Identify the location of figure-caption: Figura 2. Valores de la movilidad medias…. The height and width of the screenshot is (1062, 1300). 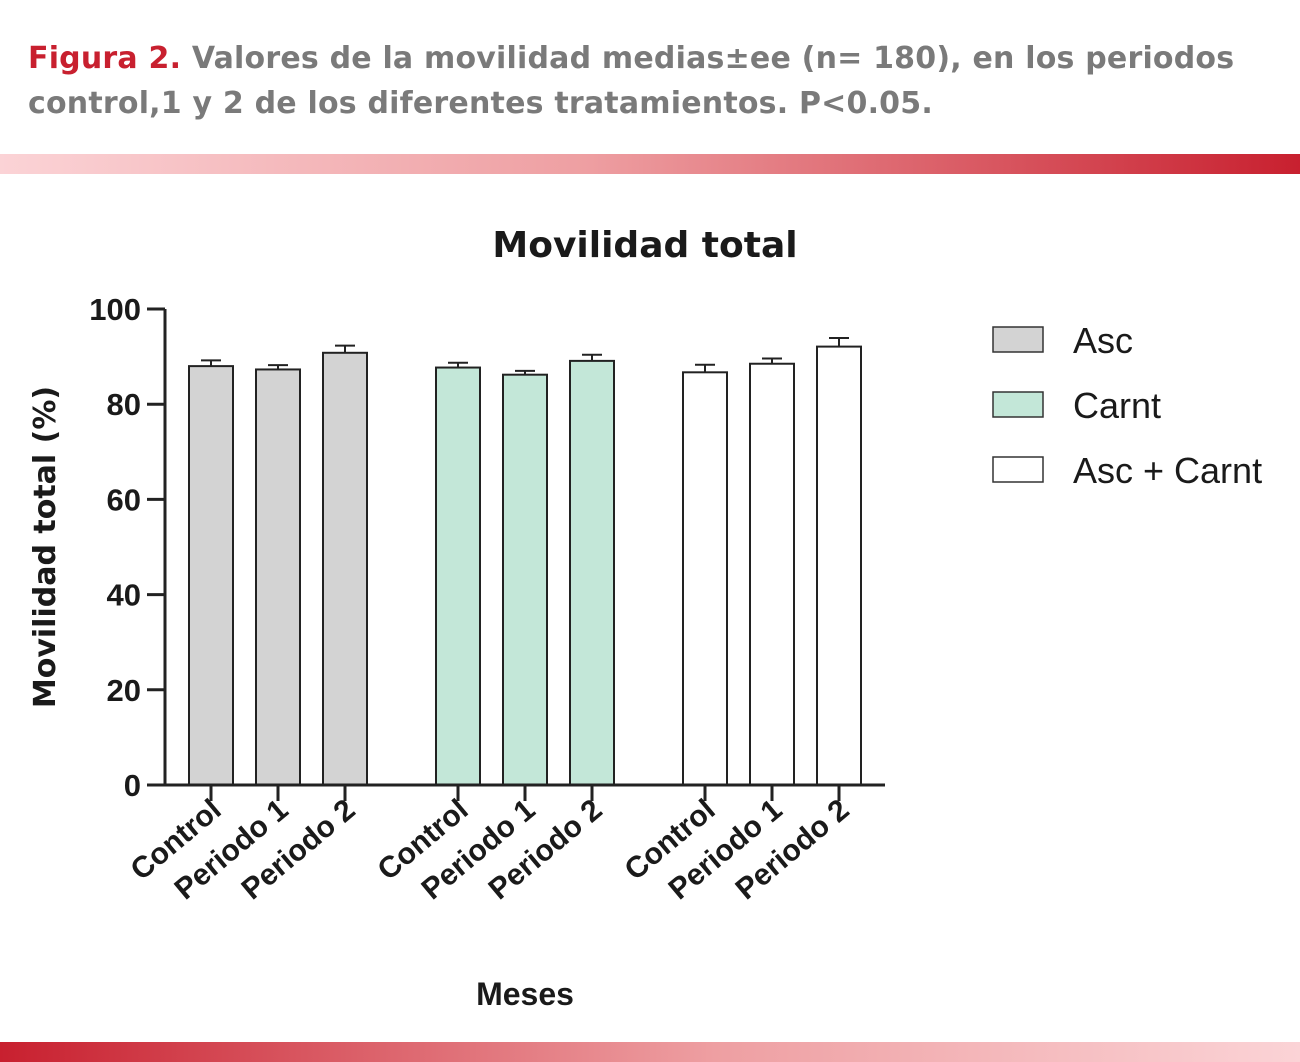
(648, 81).